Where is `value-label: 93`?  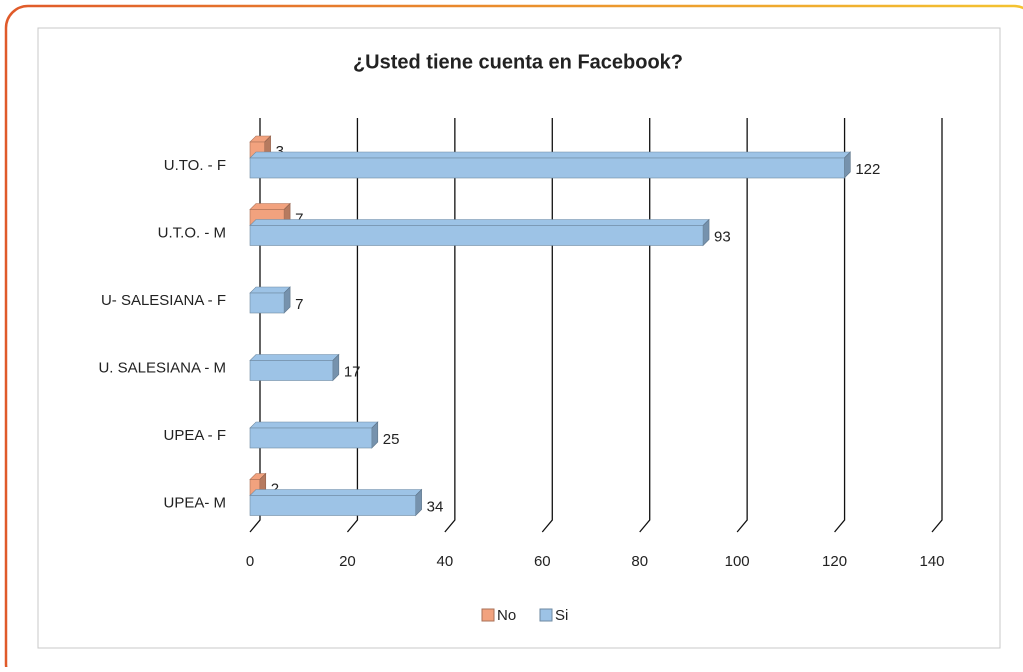
value-label: 93 is located at coordinates (722, 236).